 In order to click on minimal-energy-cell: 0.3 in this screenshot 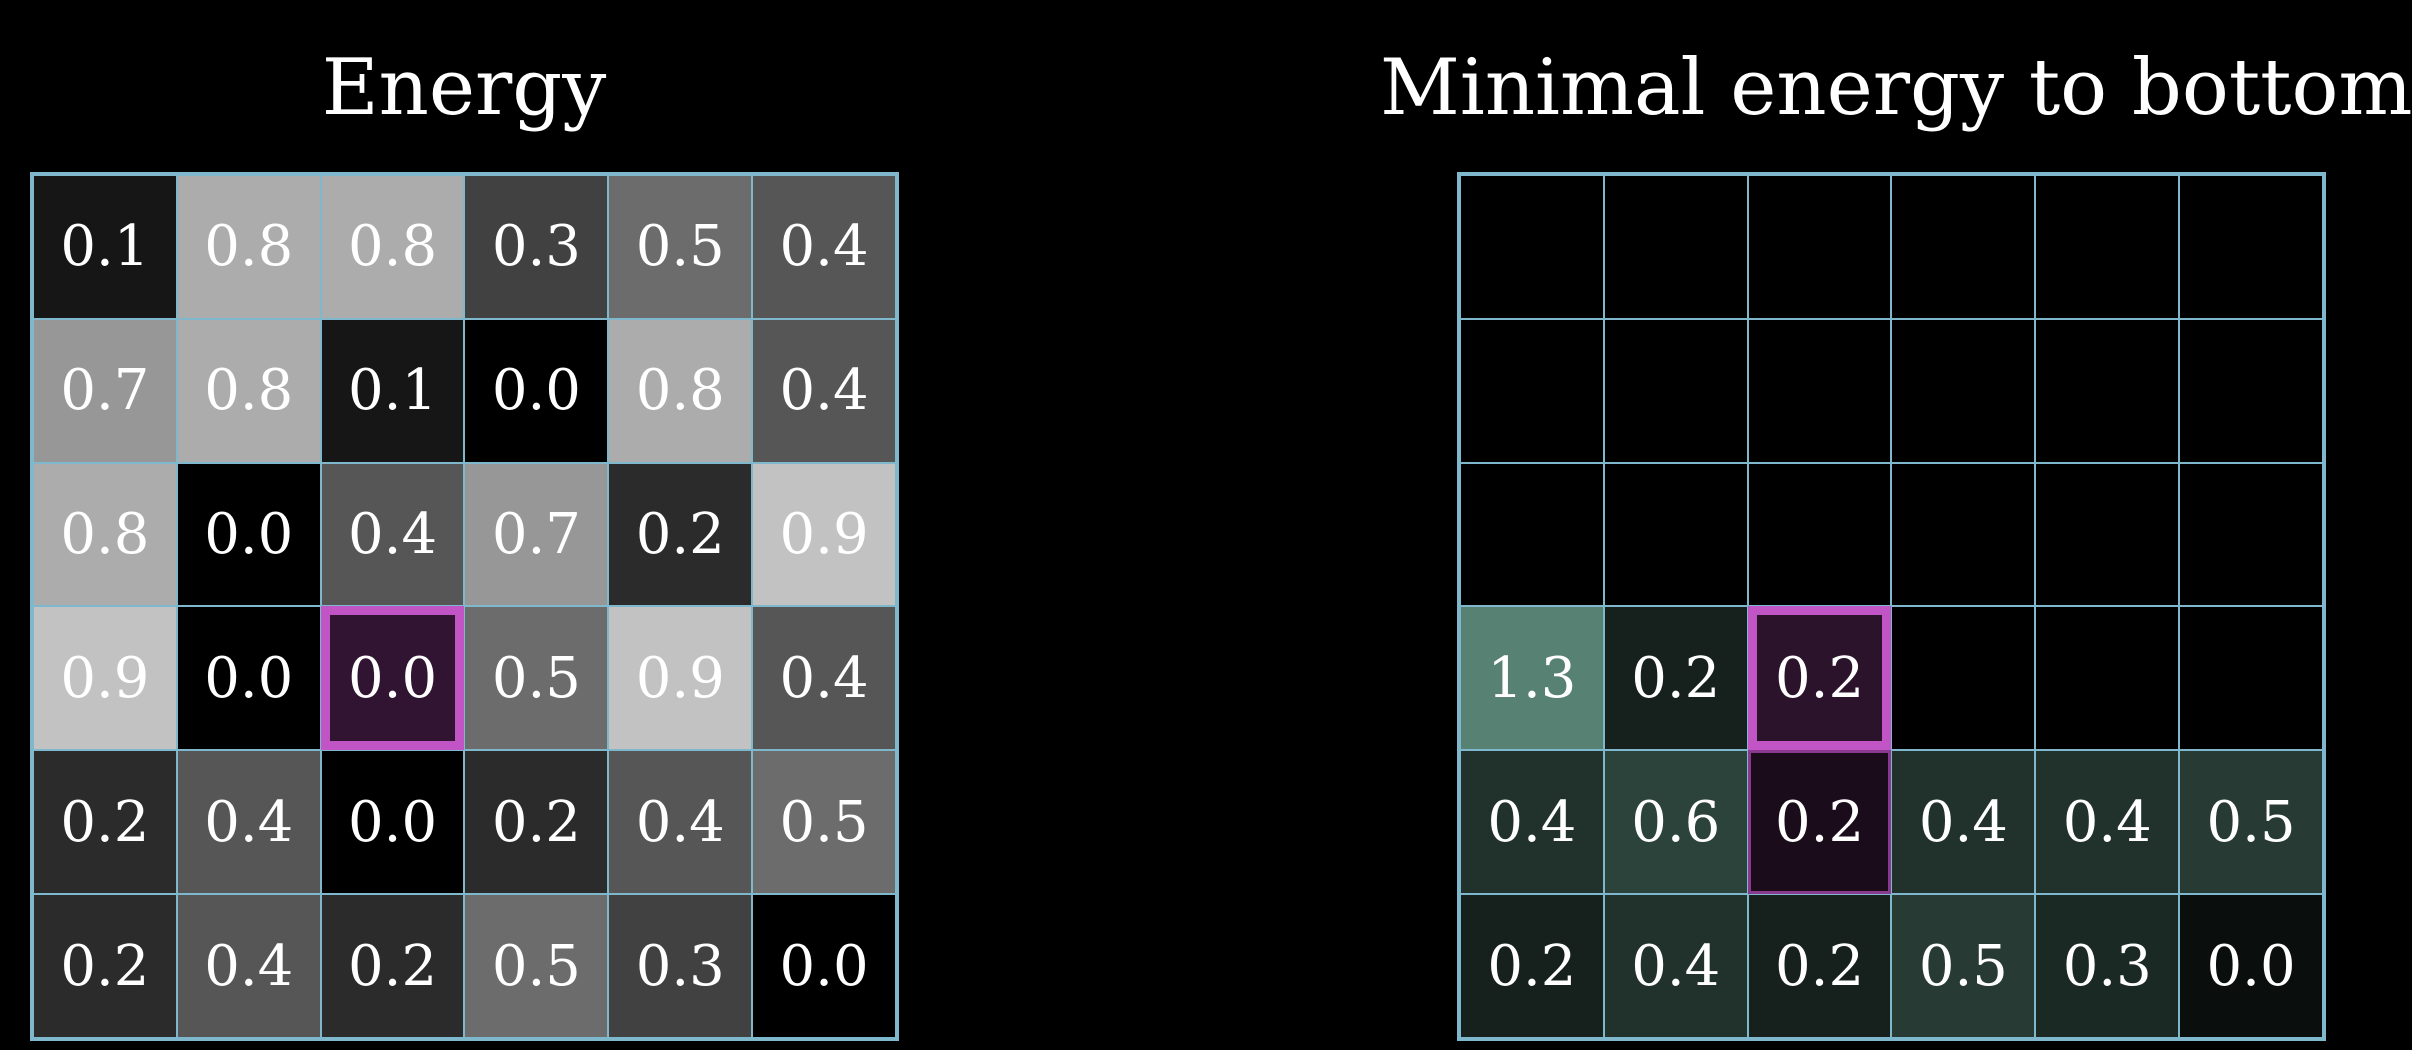, I will do `click(2107, 966)`.